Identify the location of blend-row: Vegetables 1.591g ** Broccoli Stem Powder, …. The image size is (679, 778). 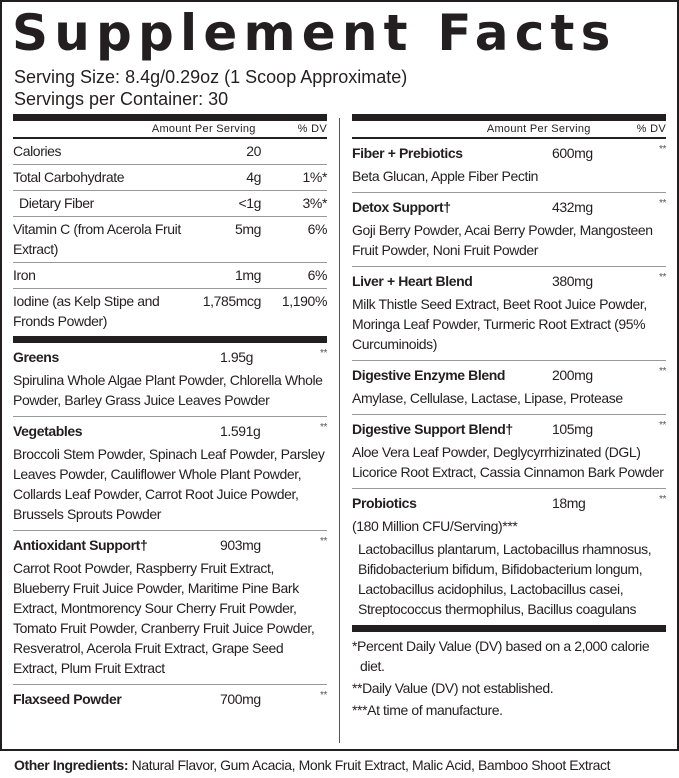
(170, 474).